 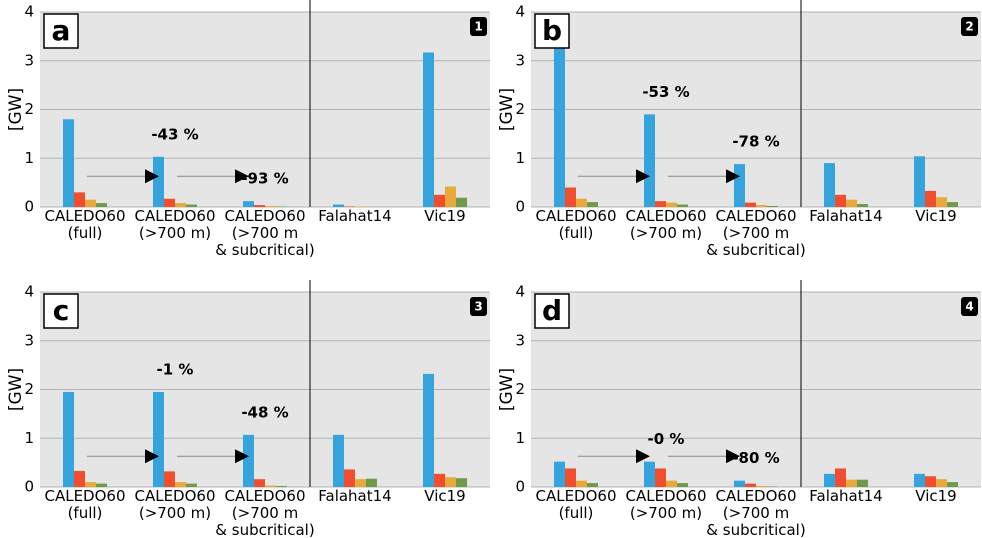 What do you see at coordinates (755, 458) in the screenshot?
I see `annotation: -80 %` at bounding box center [755, 458].